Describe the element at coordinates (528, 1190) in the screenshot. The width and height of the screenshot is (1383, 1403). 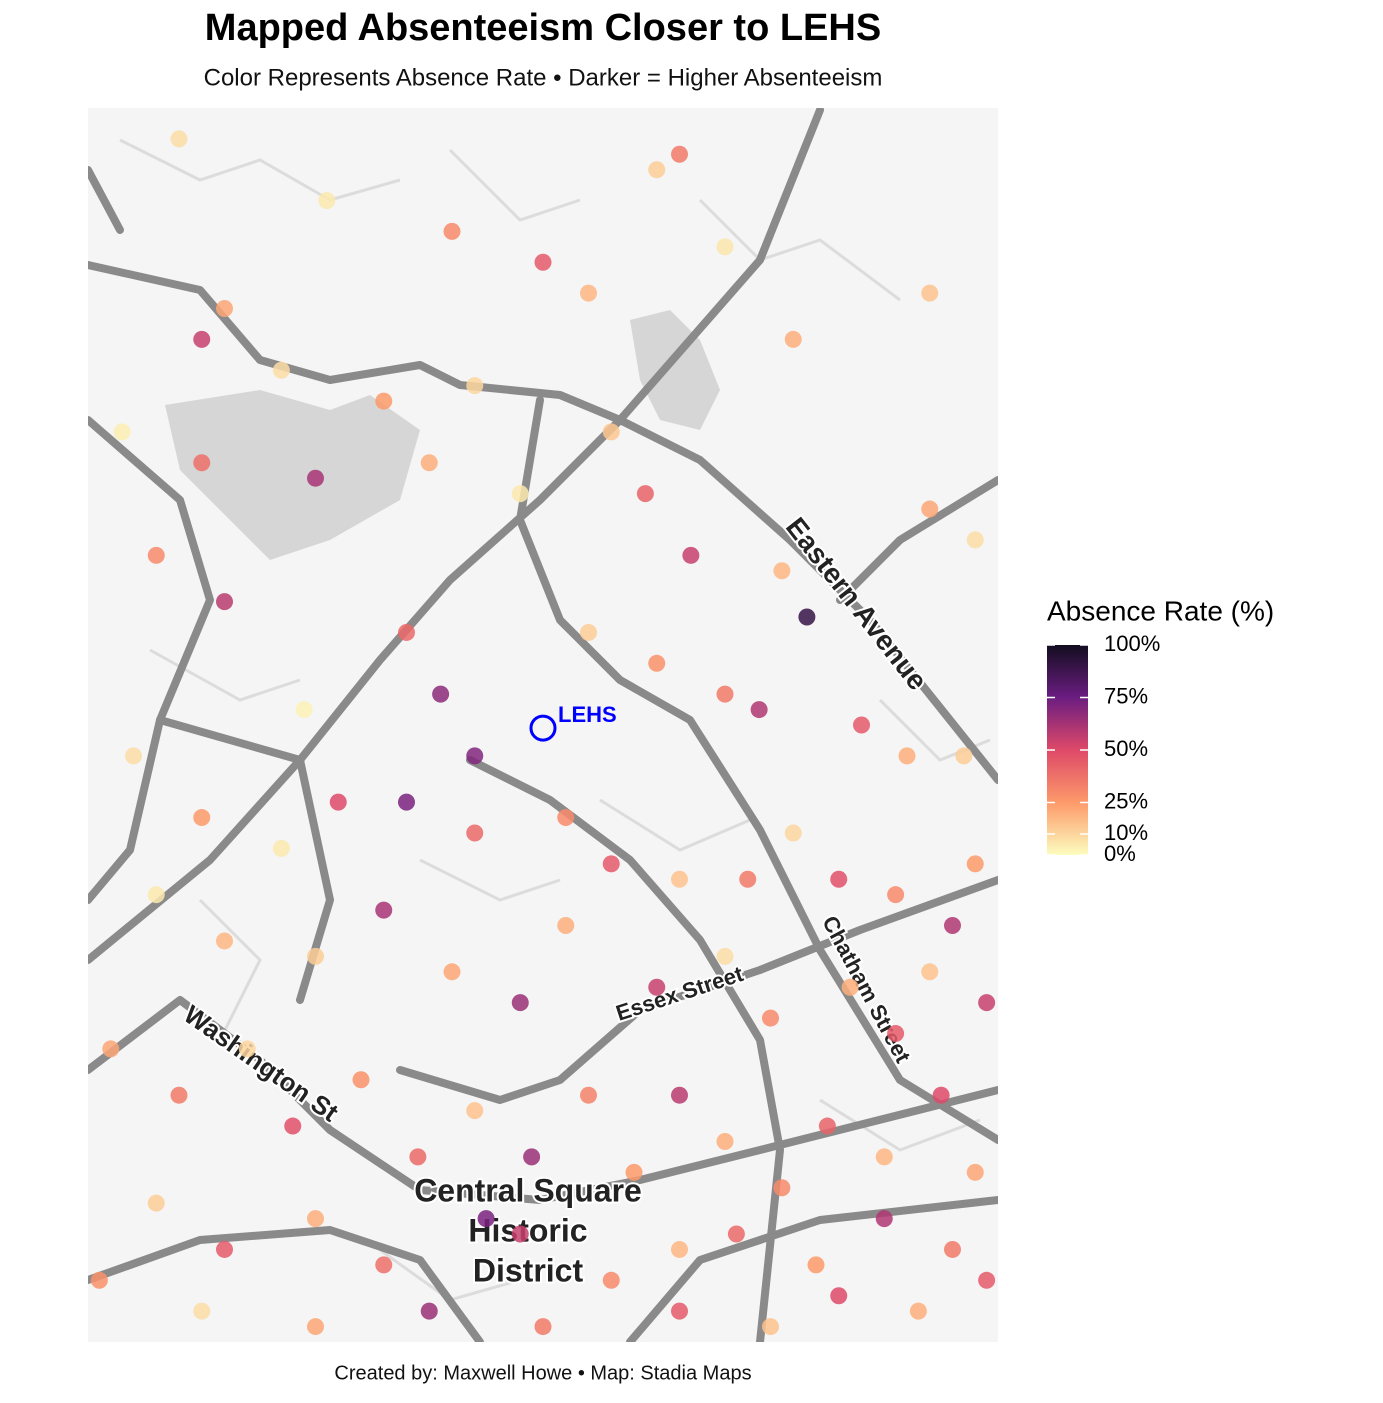
I see `map-label: Central Square` at that location.